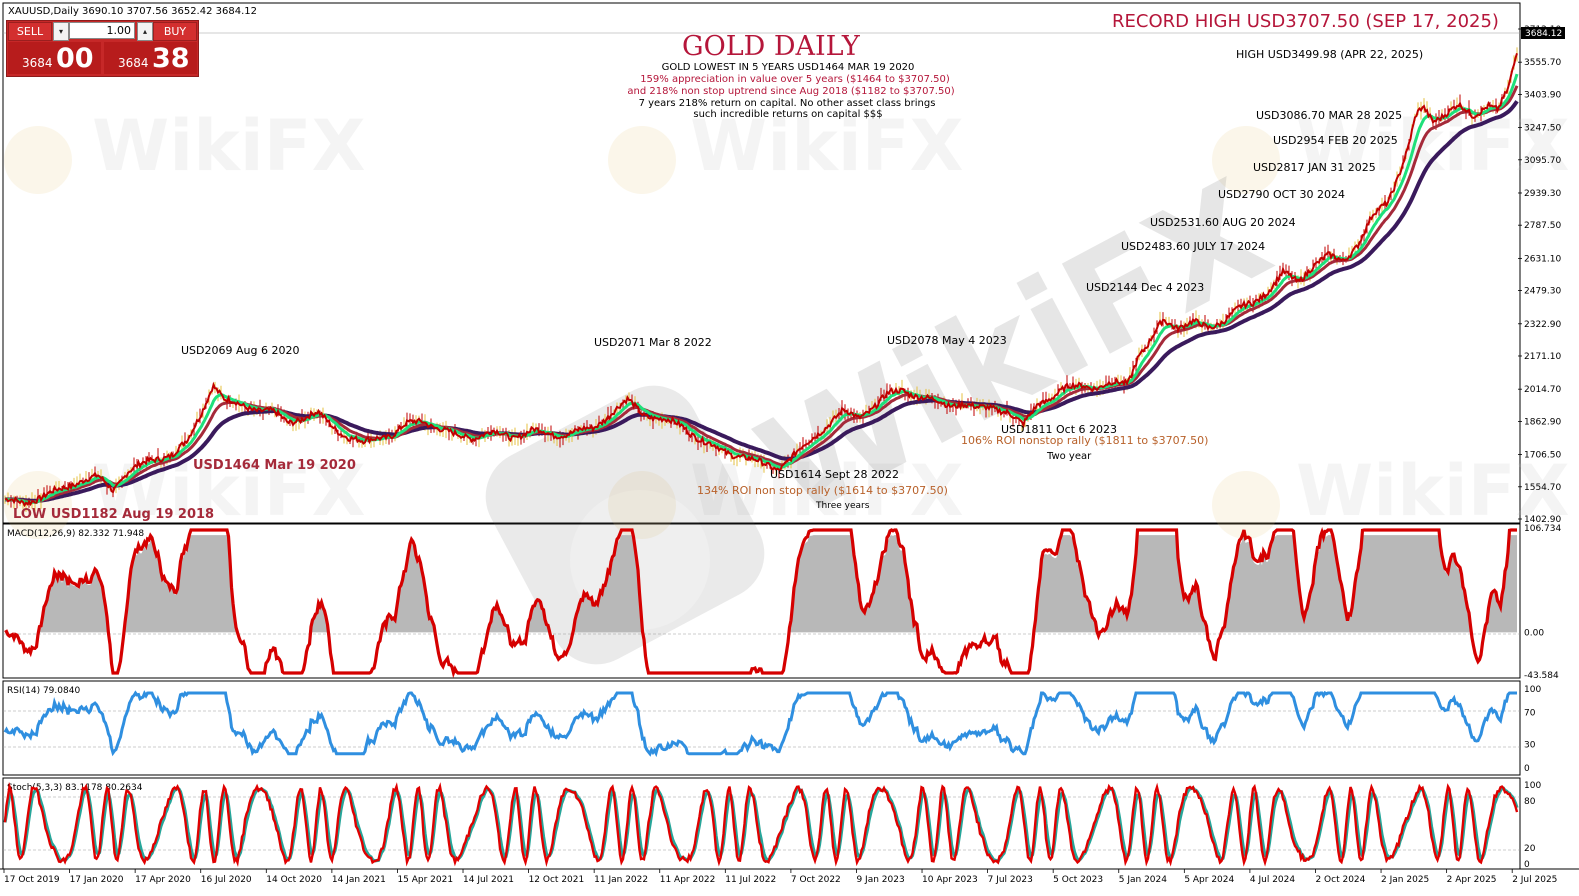  What do you see at coordinates (816, 880) in the screenshot?
I see `x-tick: 7 Oct 2022` at bounding box center [816, 880].